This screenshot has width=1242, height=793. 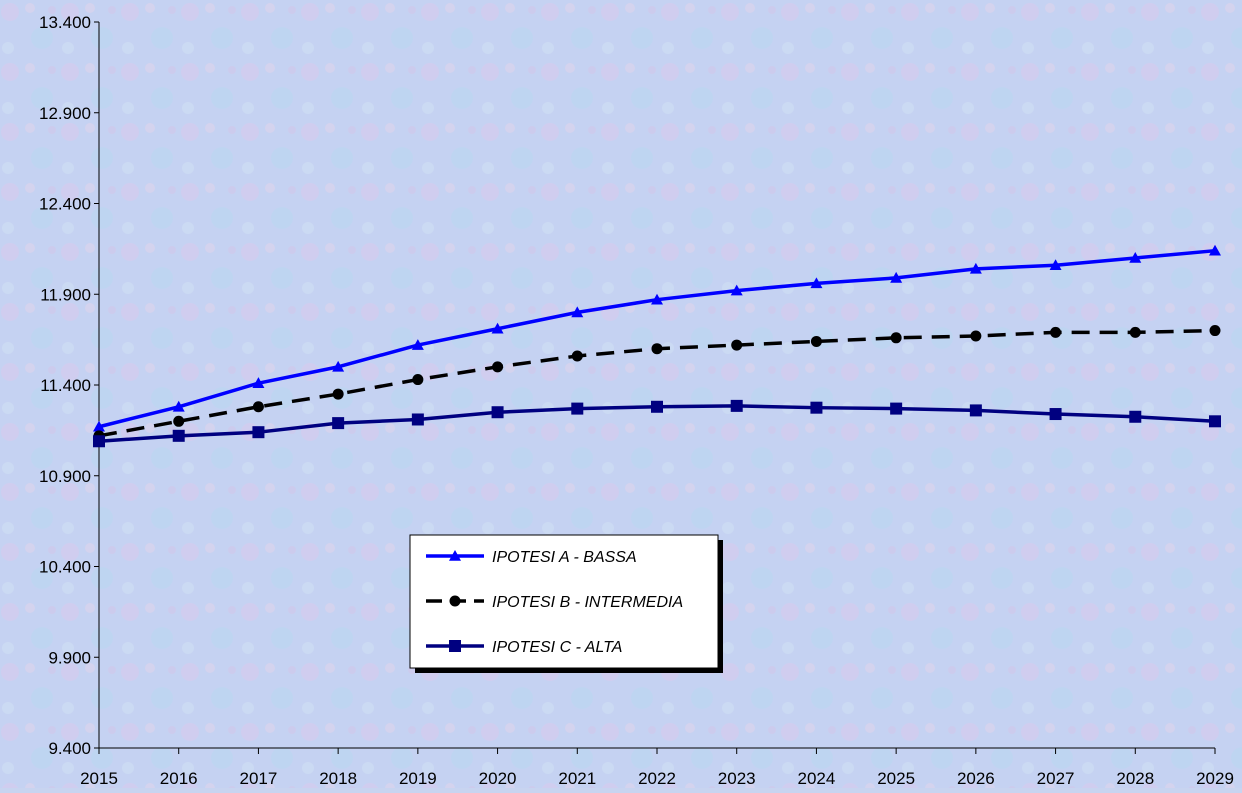 What do you see at coordinates (564, 557) in the screenshot?
I see `legend-label: IPOTESI A - BASSA` at bounding box center [564, 557].